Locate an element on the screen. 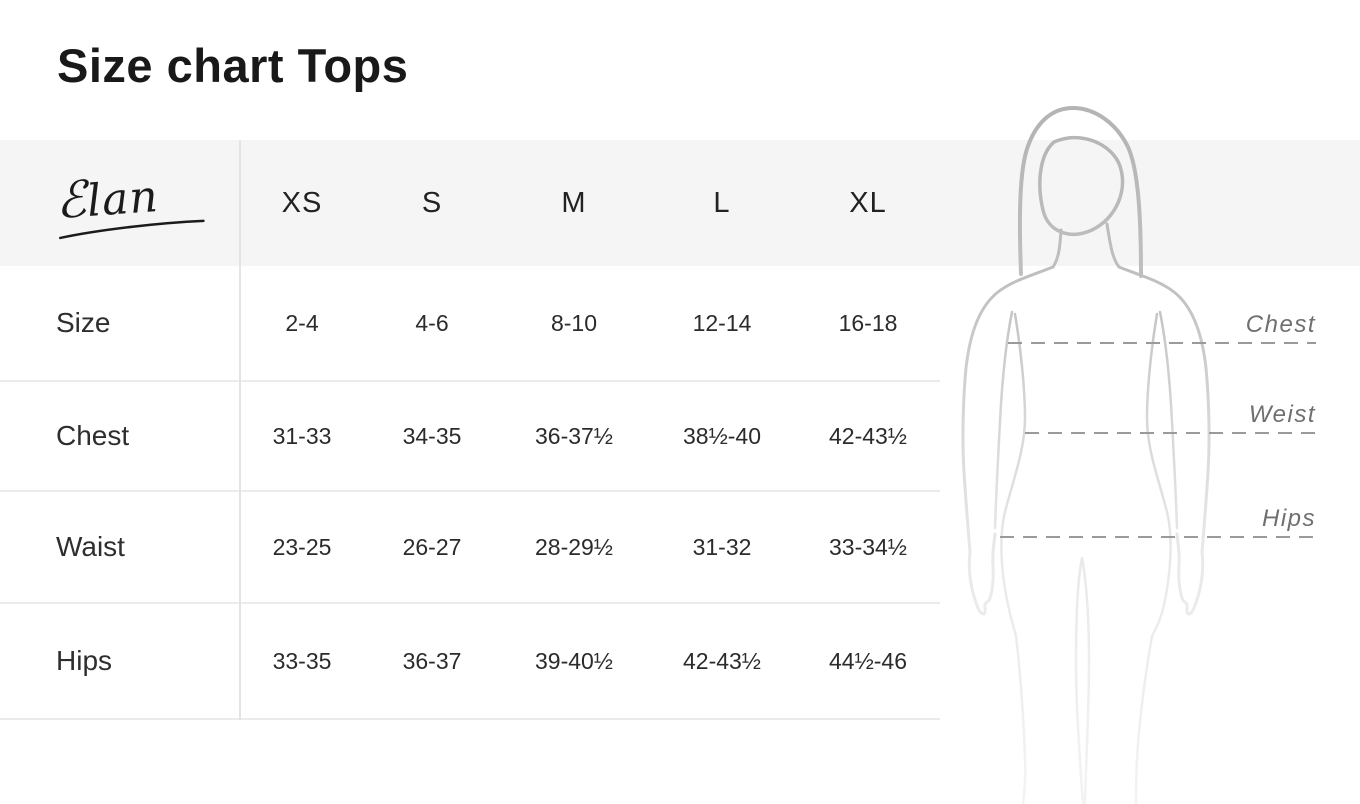  row-label-size: Size is located at coordinates (83, 322).